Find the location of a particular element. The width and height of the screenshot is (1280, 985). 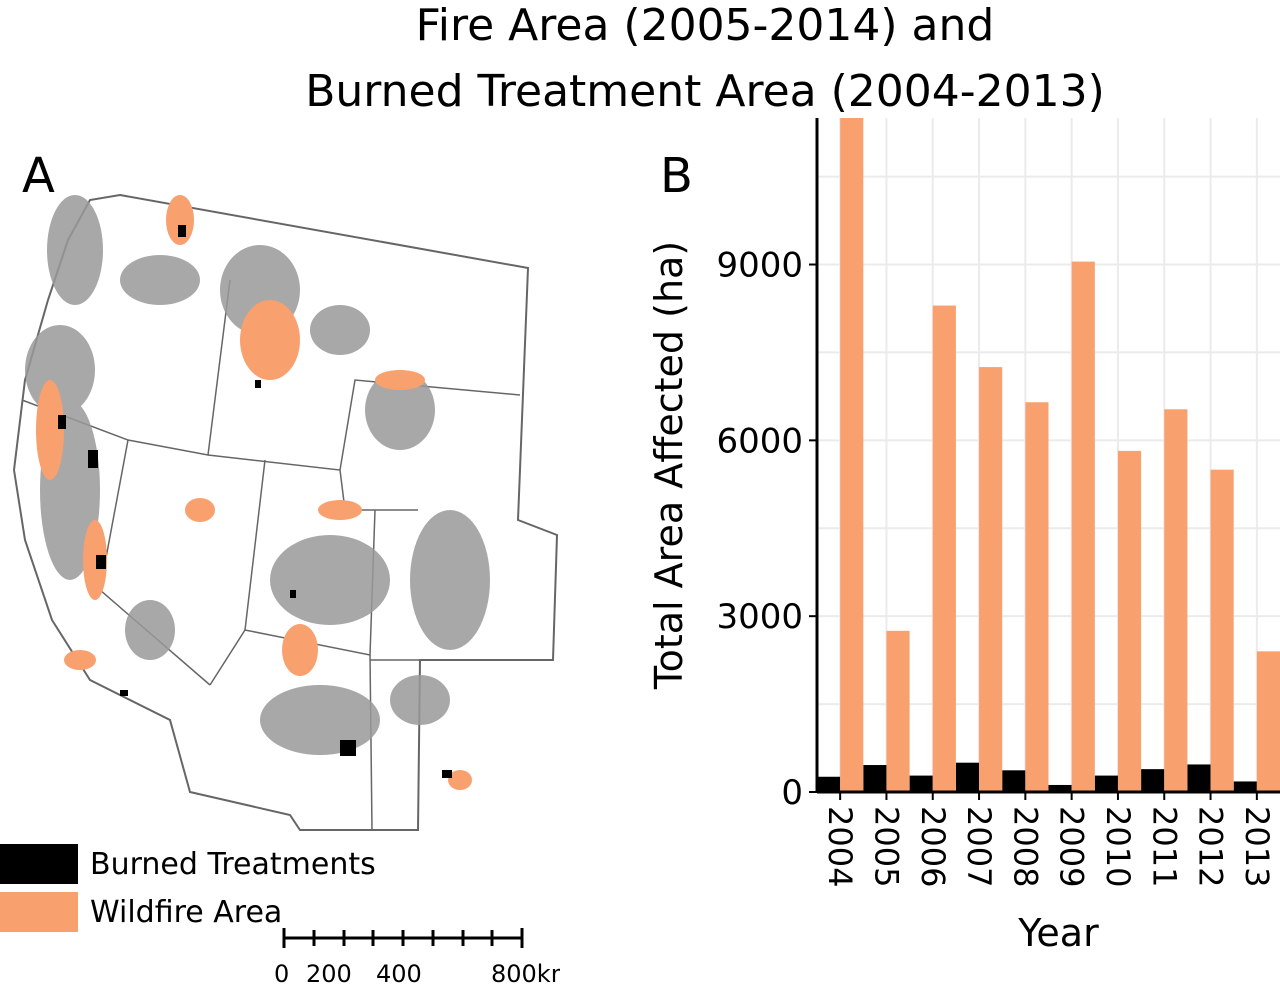

scale-label-400: 400 is located at coordinates (399, 972).